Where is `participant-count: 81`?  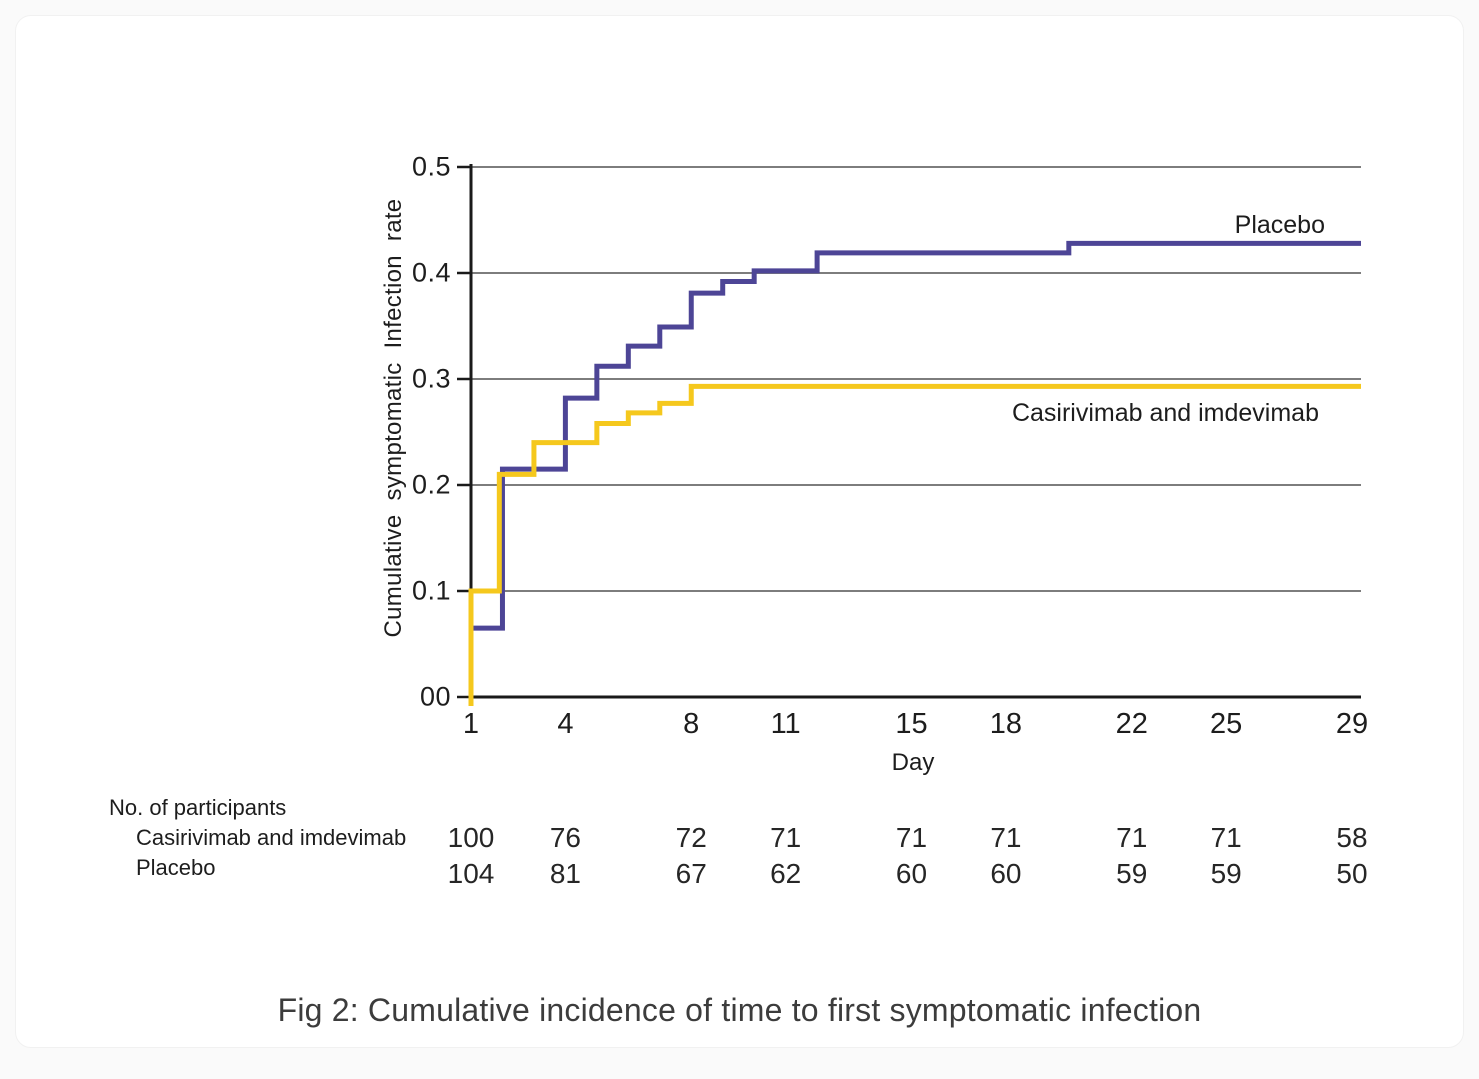
participant-count: 81 is located at coordinates (565, 873).